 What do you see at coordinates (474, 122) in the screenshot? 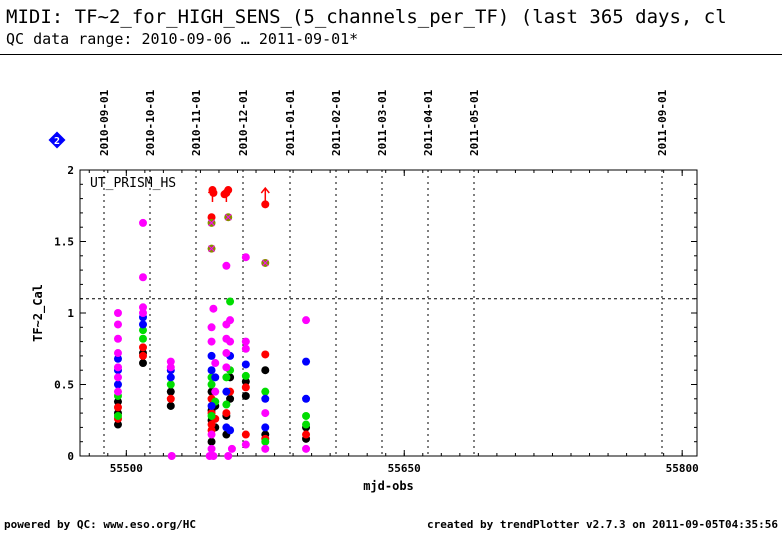
I see `date-marker-label: 2011-05-01` at bounding box center [474, 122].